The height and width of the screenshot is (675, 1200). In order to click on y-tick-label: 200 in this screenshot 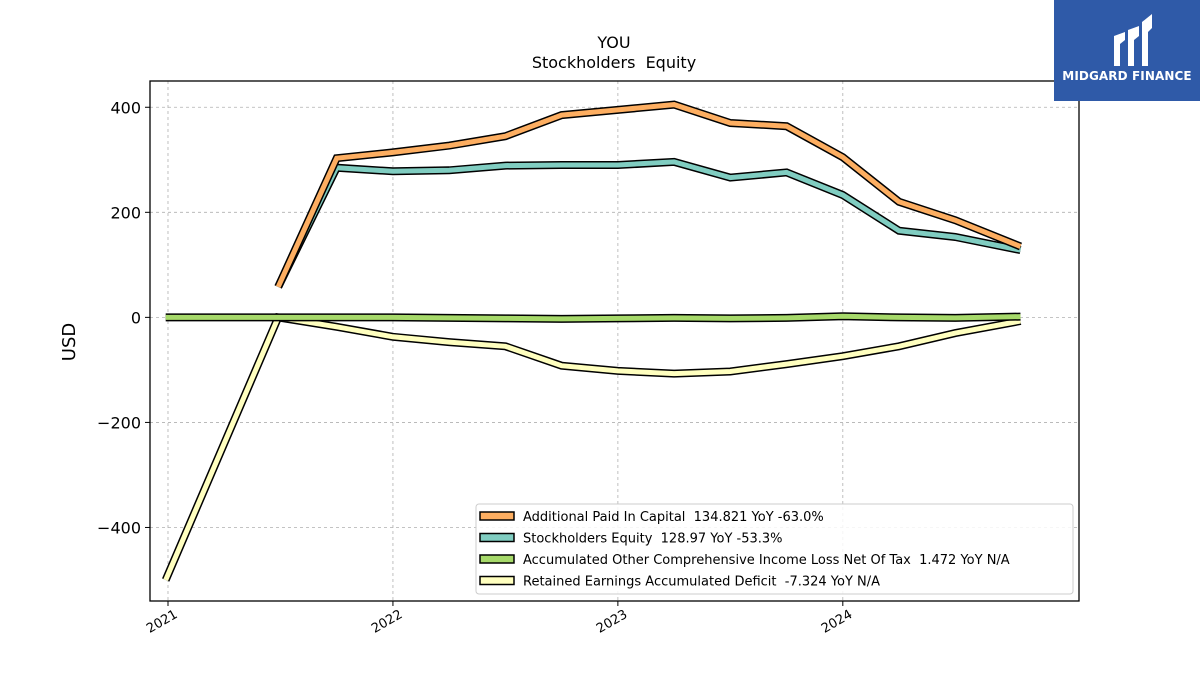, I will do `click(125, 212)`.